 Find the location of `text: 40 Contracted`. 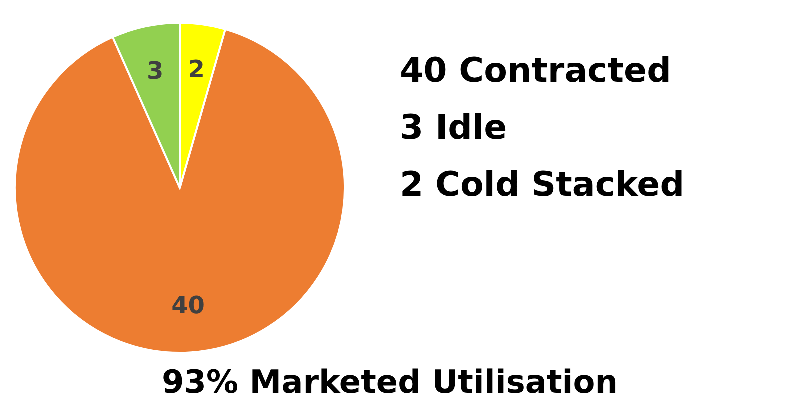

text: 40 Contracted is located at coordinates (536, 71).